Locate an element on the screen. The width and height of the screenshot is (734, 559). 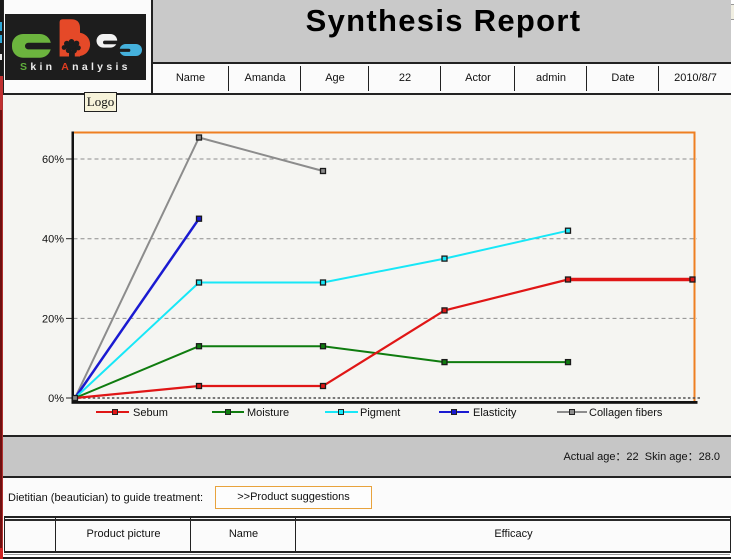
svg-text: Elasticity is located at coordinates (495, 413).